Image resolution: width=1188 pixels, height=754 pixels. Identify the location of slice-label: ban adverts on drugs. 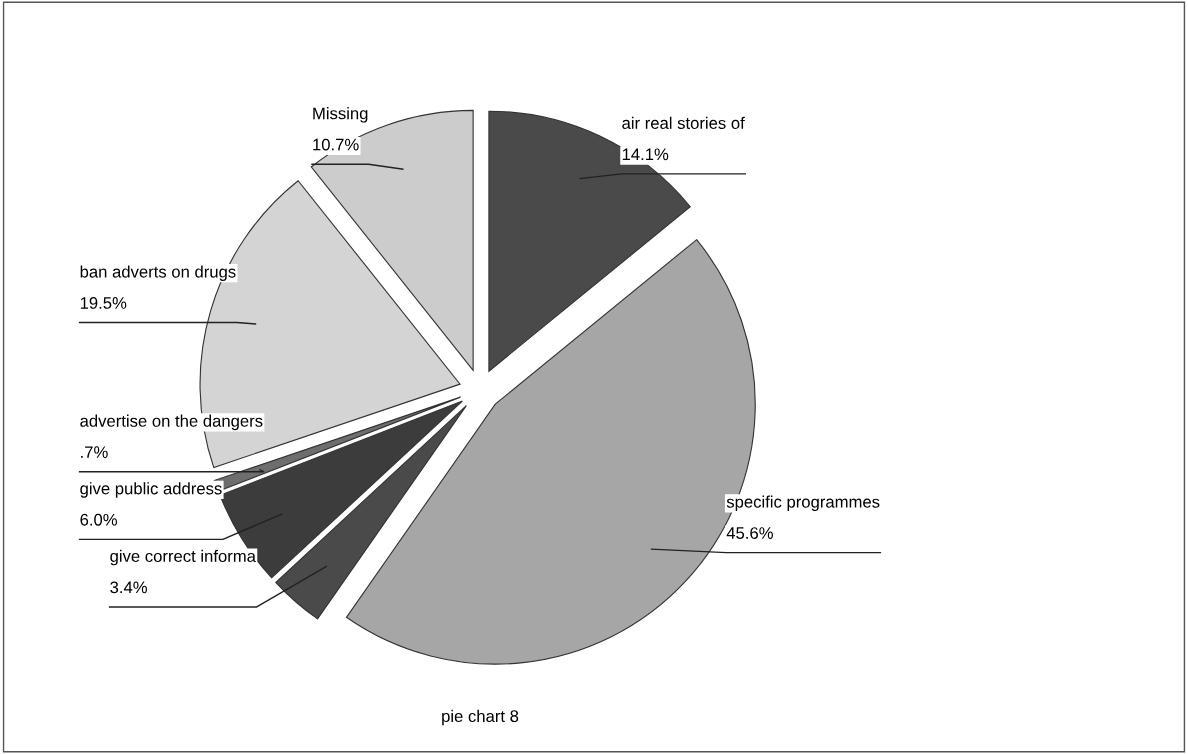
(158, 273).